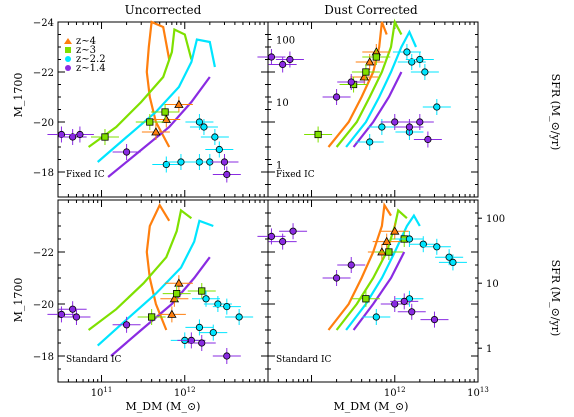 The width and height of the screenshot is (574, 417). I want to click on legend-label: z~1.4, so click(91, 68).